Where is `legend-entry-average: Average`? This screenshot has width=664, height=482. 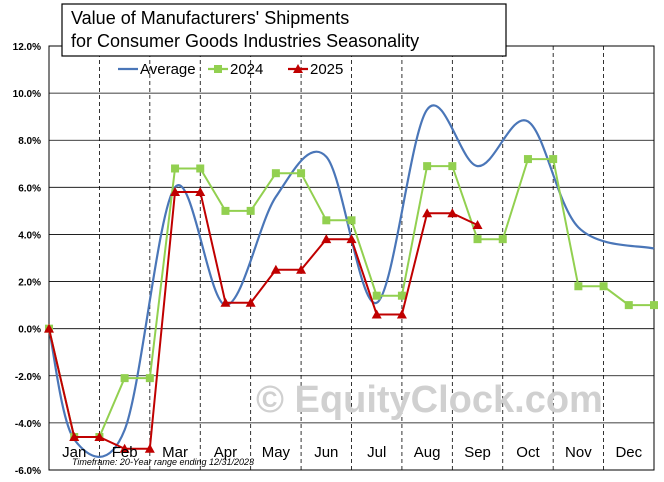
legend-entry-average: Average is located at coordinates (157, 69).